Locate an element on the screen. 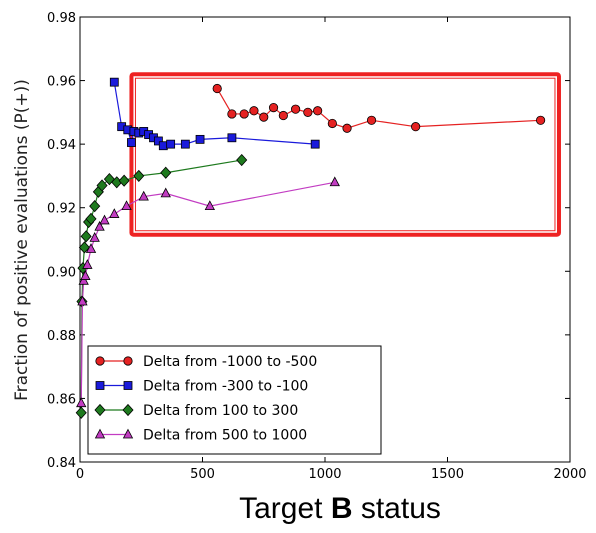 The image size is (596, 533). x-tick-label: 500 is located at coordinates (202, 474).